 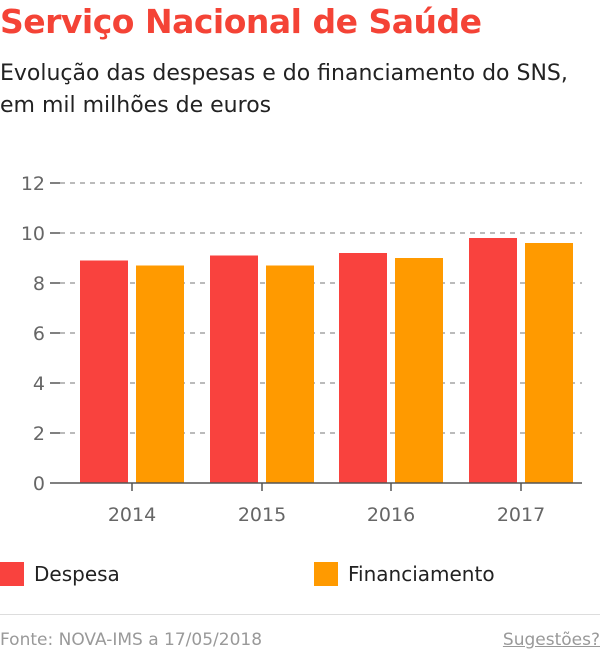 What do you see at coordinates (39, 434) in the screenshot?
I see `y-tick-label: 2` at bounding box center [39, 434].